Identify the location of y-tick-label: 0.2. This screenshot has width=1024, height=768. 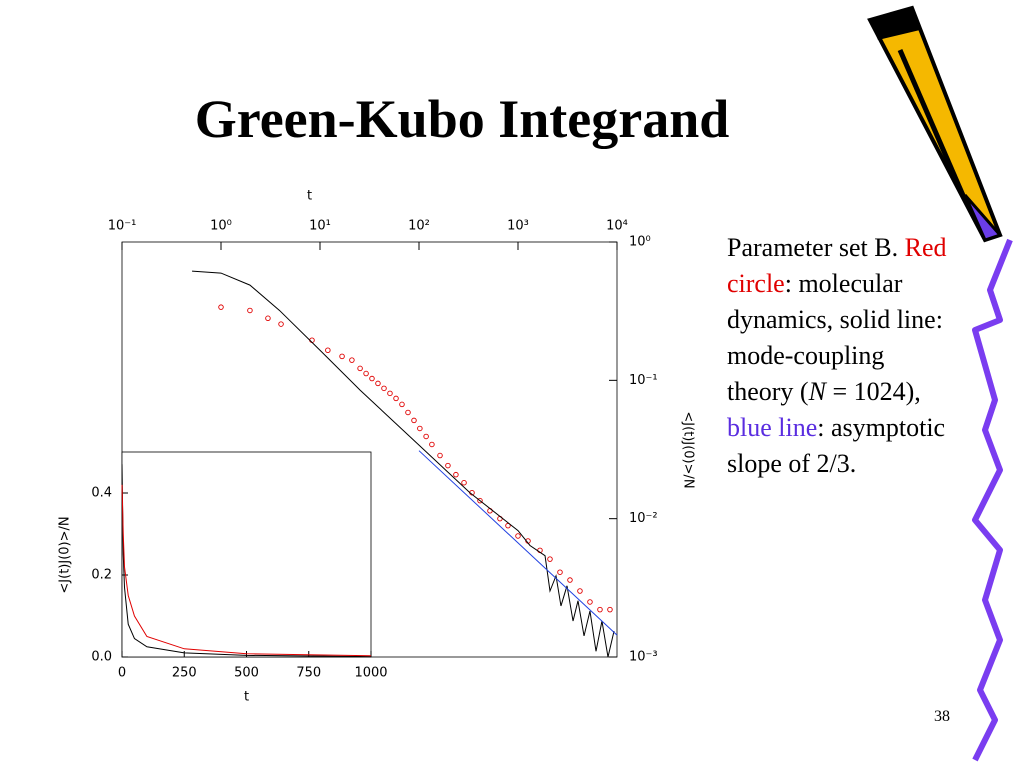
(101, 575).